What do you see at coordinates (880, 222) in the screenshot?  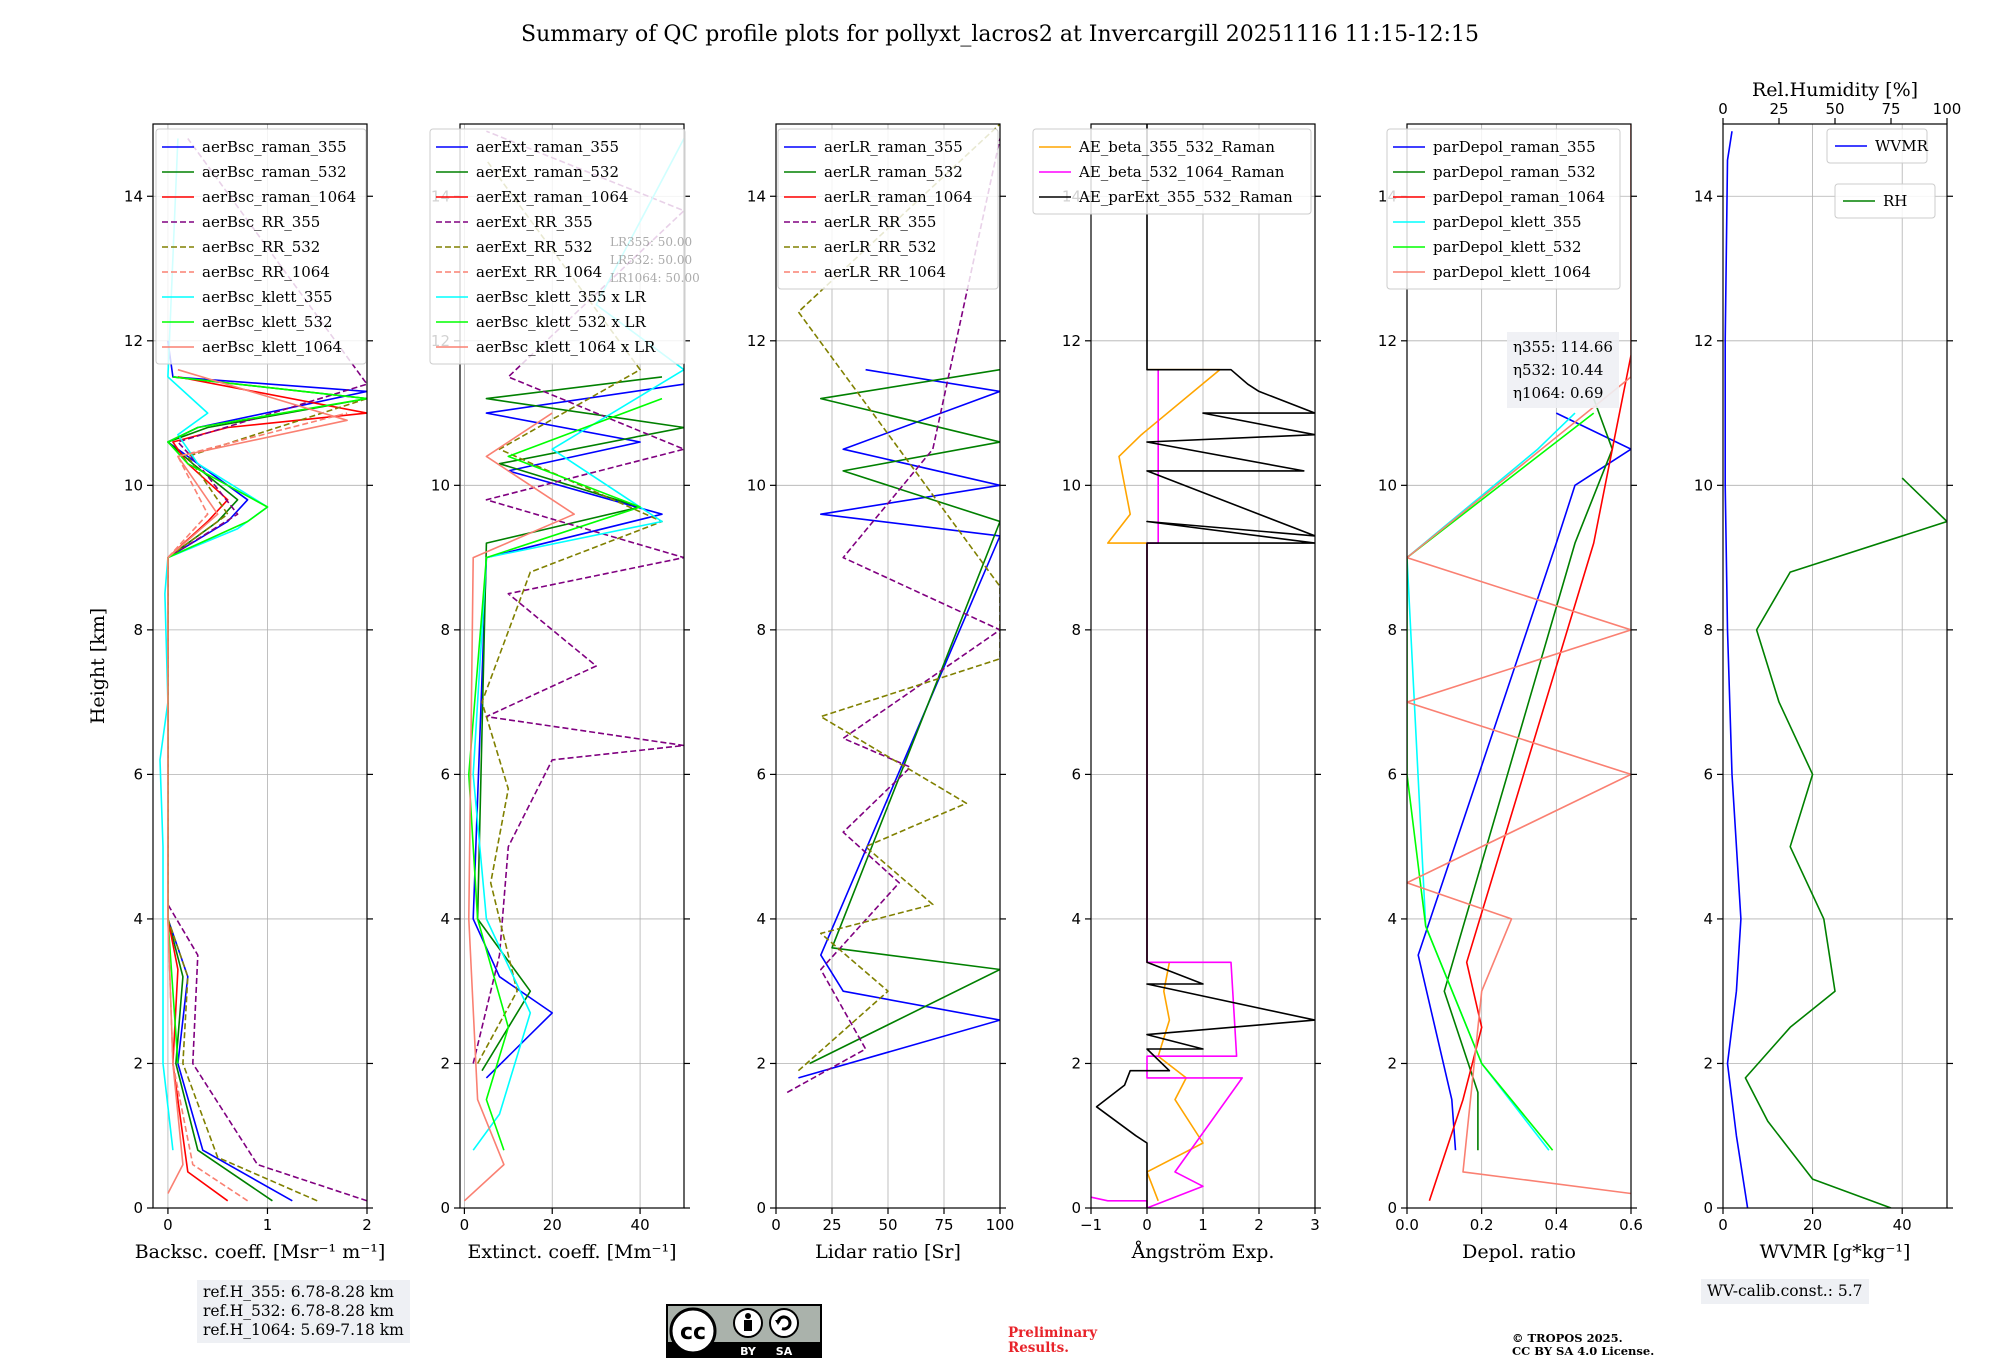 I see `legend-label: aerLR_RR_355` at bounding box center [880, 222].